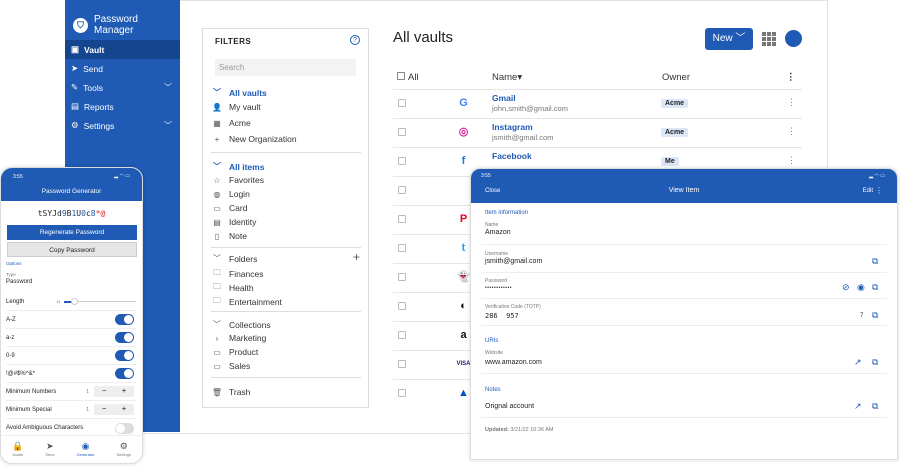 The image size is (900, 467). Describe the element at coordinates (494, 353) in the screenshot. I see `website-label: Website` at that location.